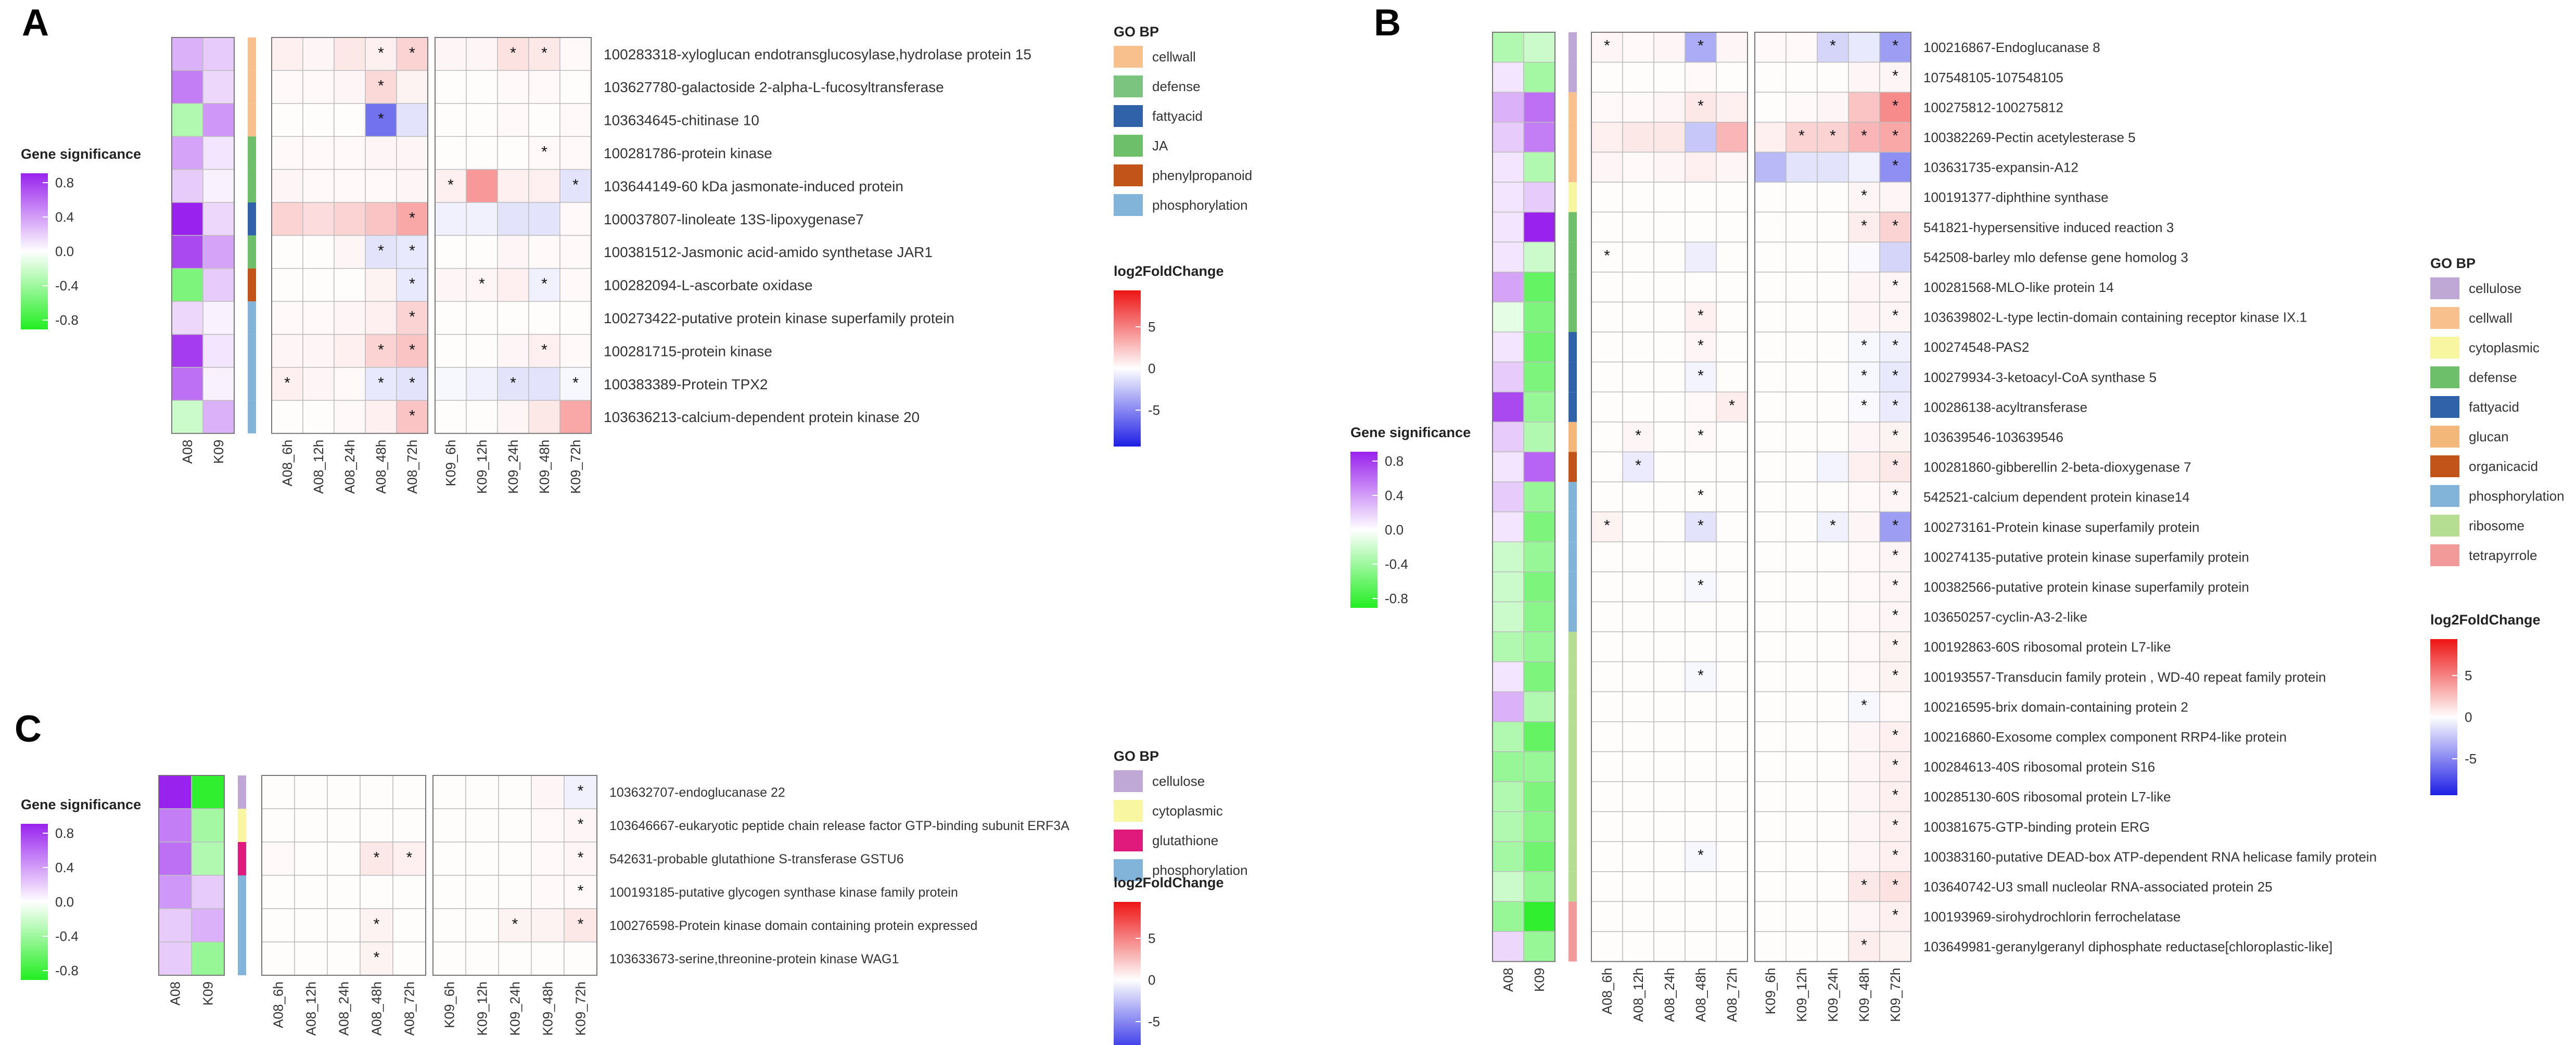 Image resolution: width=2576 pixels, height=1045 pixels. Describe the element at coordinates (2495, 288) in the screenshot. I see `go-legend-label: cellulose` at that location.